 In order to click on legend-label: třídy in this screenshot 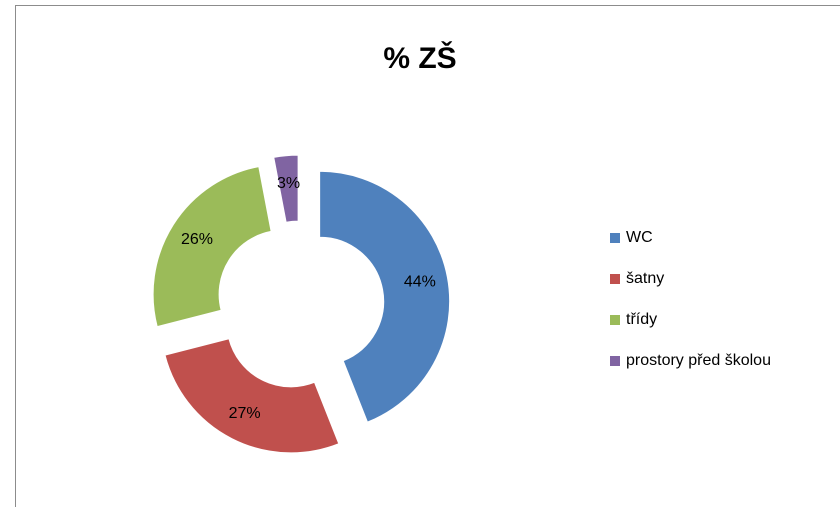, I will do `click(641, 319)`.